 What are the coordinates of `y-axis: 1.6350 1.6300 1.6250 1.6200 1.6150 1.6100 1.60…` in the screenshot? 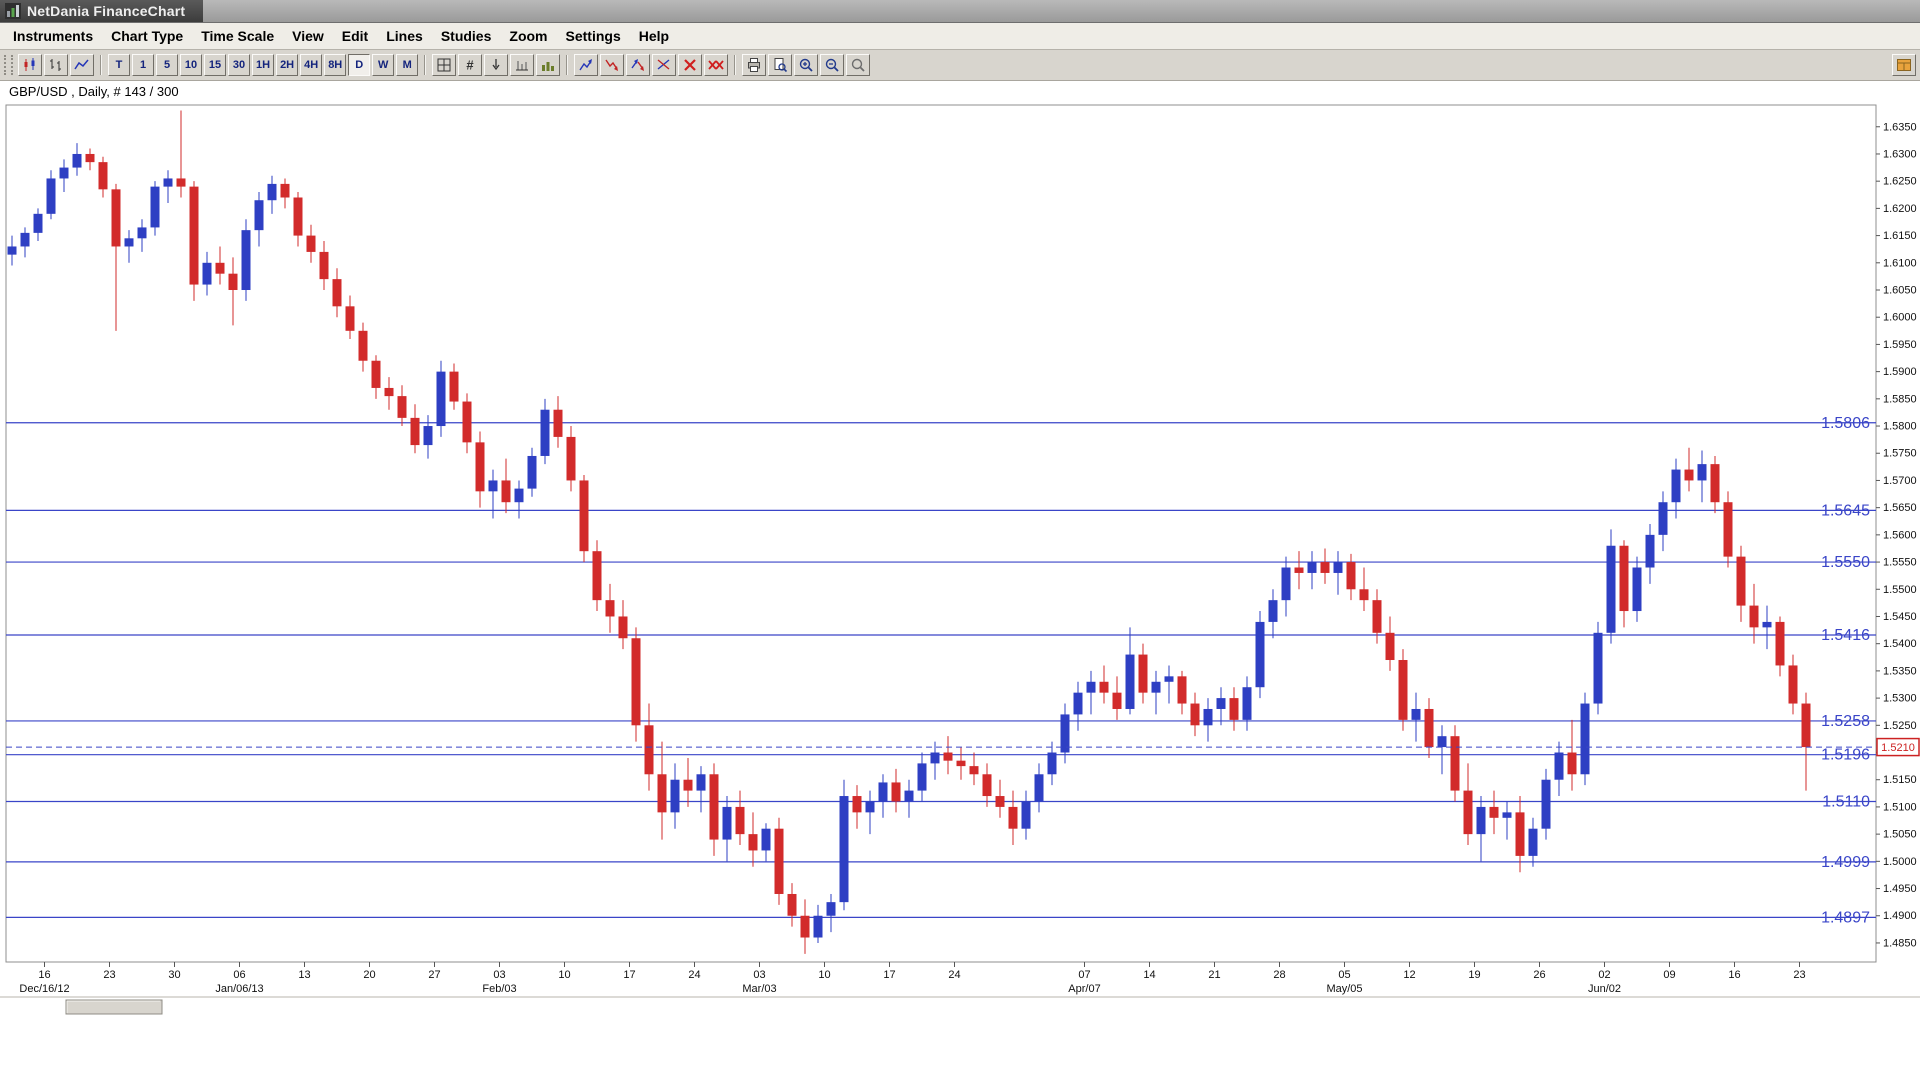 It's located at (1896, 535).